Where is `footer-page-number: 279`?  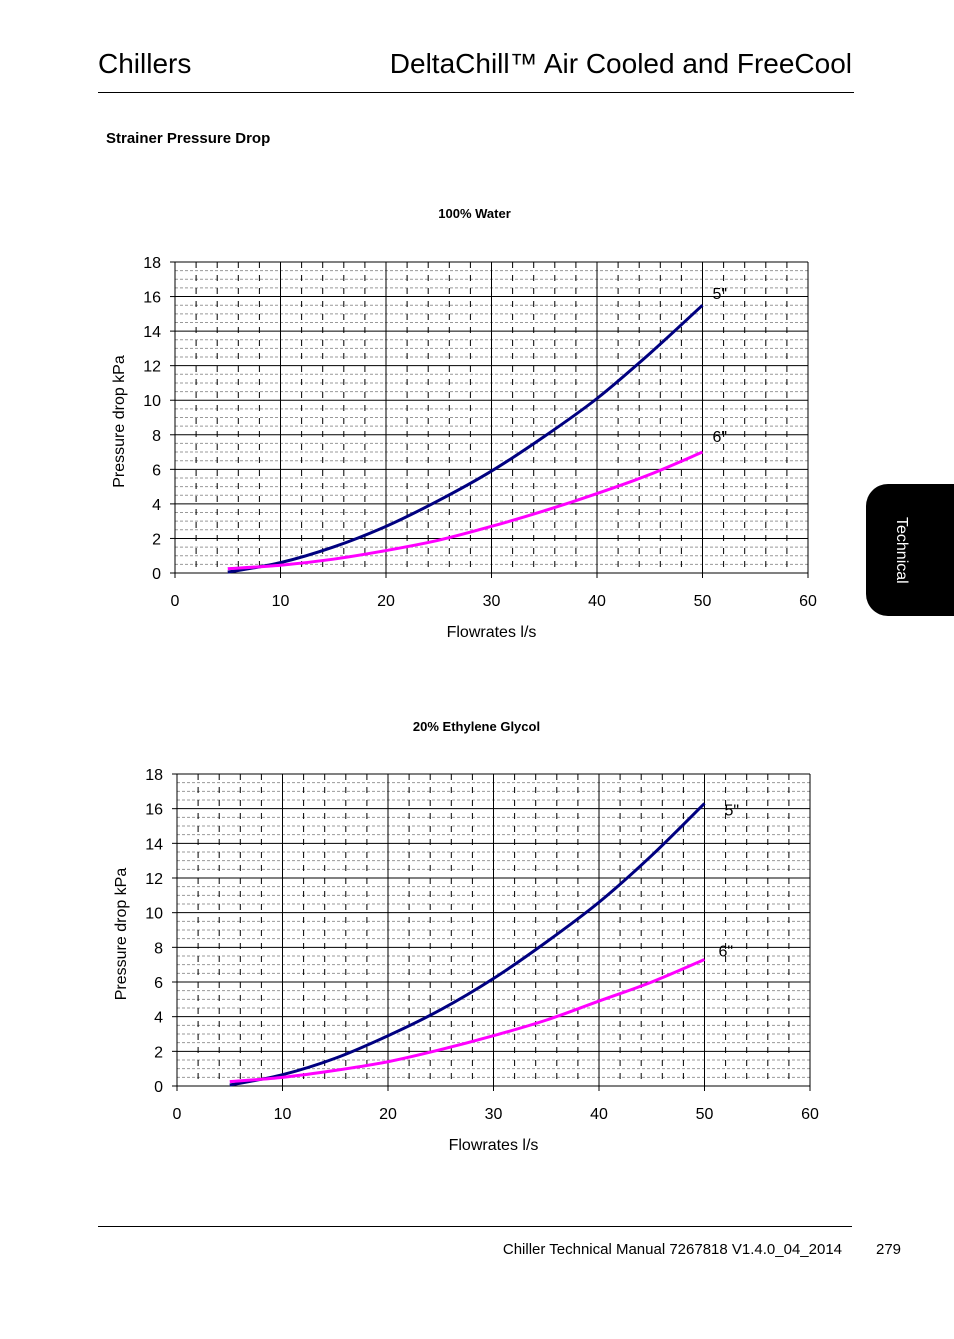
footer-page-number: 279 is located at coordinates (889, 1249).